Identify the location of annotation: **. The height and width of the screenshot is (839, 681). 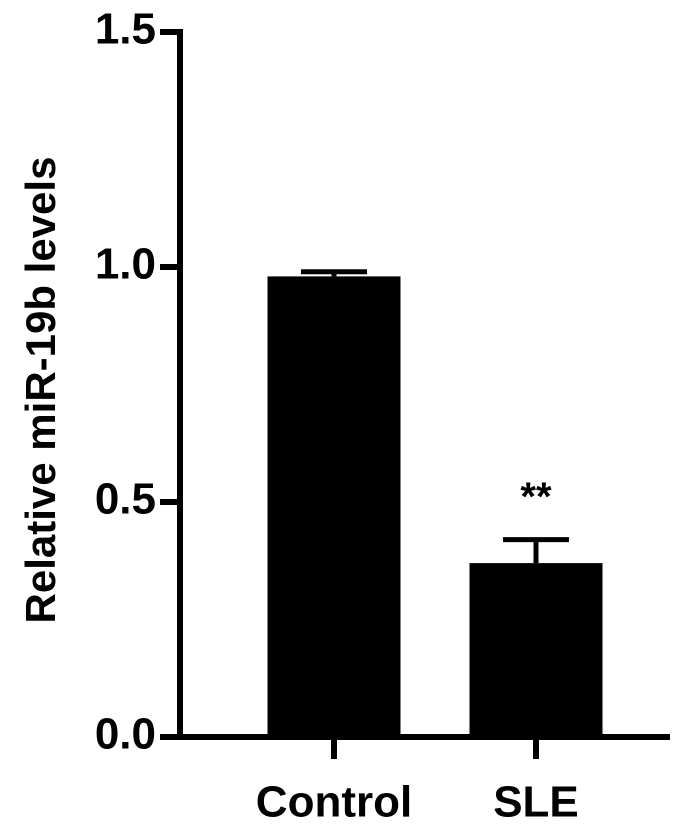
(536, 497).